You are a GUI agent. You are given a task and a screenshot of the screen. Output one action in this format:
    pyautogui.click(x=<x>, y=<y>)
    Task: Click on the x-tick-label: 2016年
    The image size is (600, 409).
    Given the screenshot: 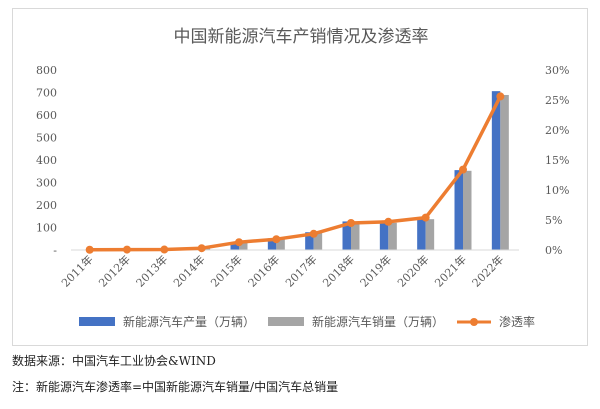 What is the action you would take?
    pyautogui.click(x=263, y=270)
    